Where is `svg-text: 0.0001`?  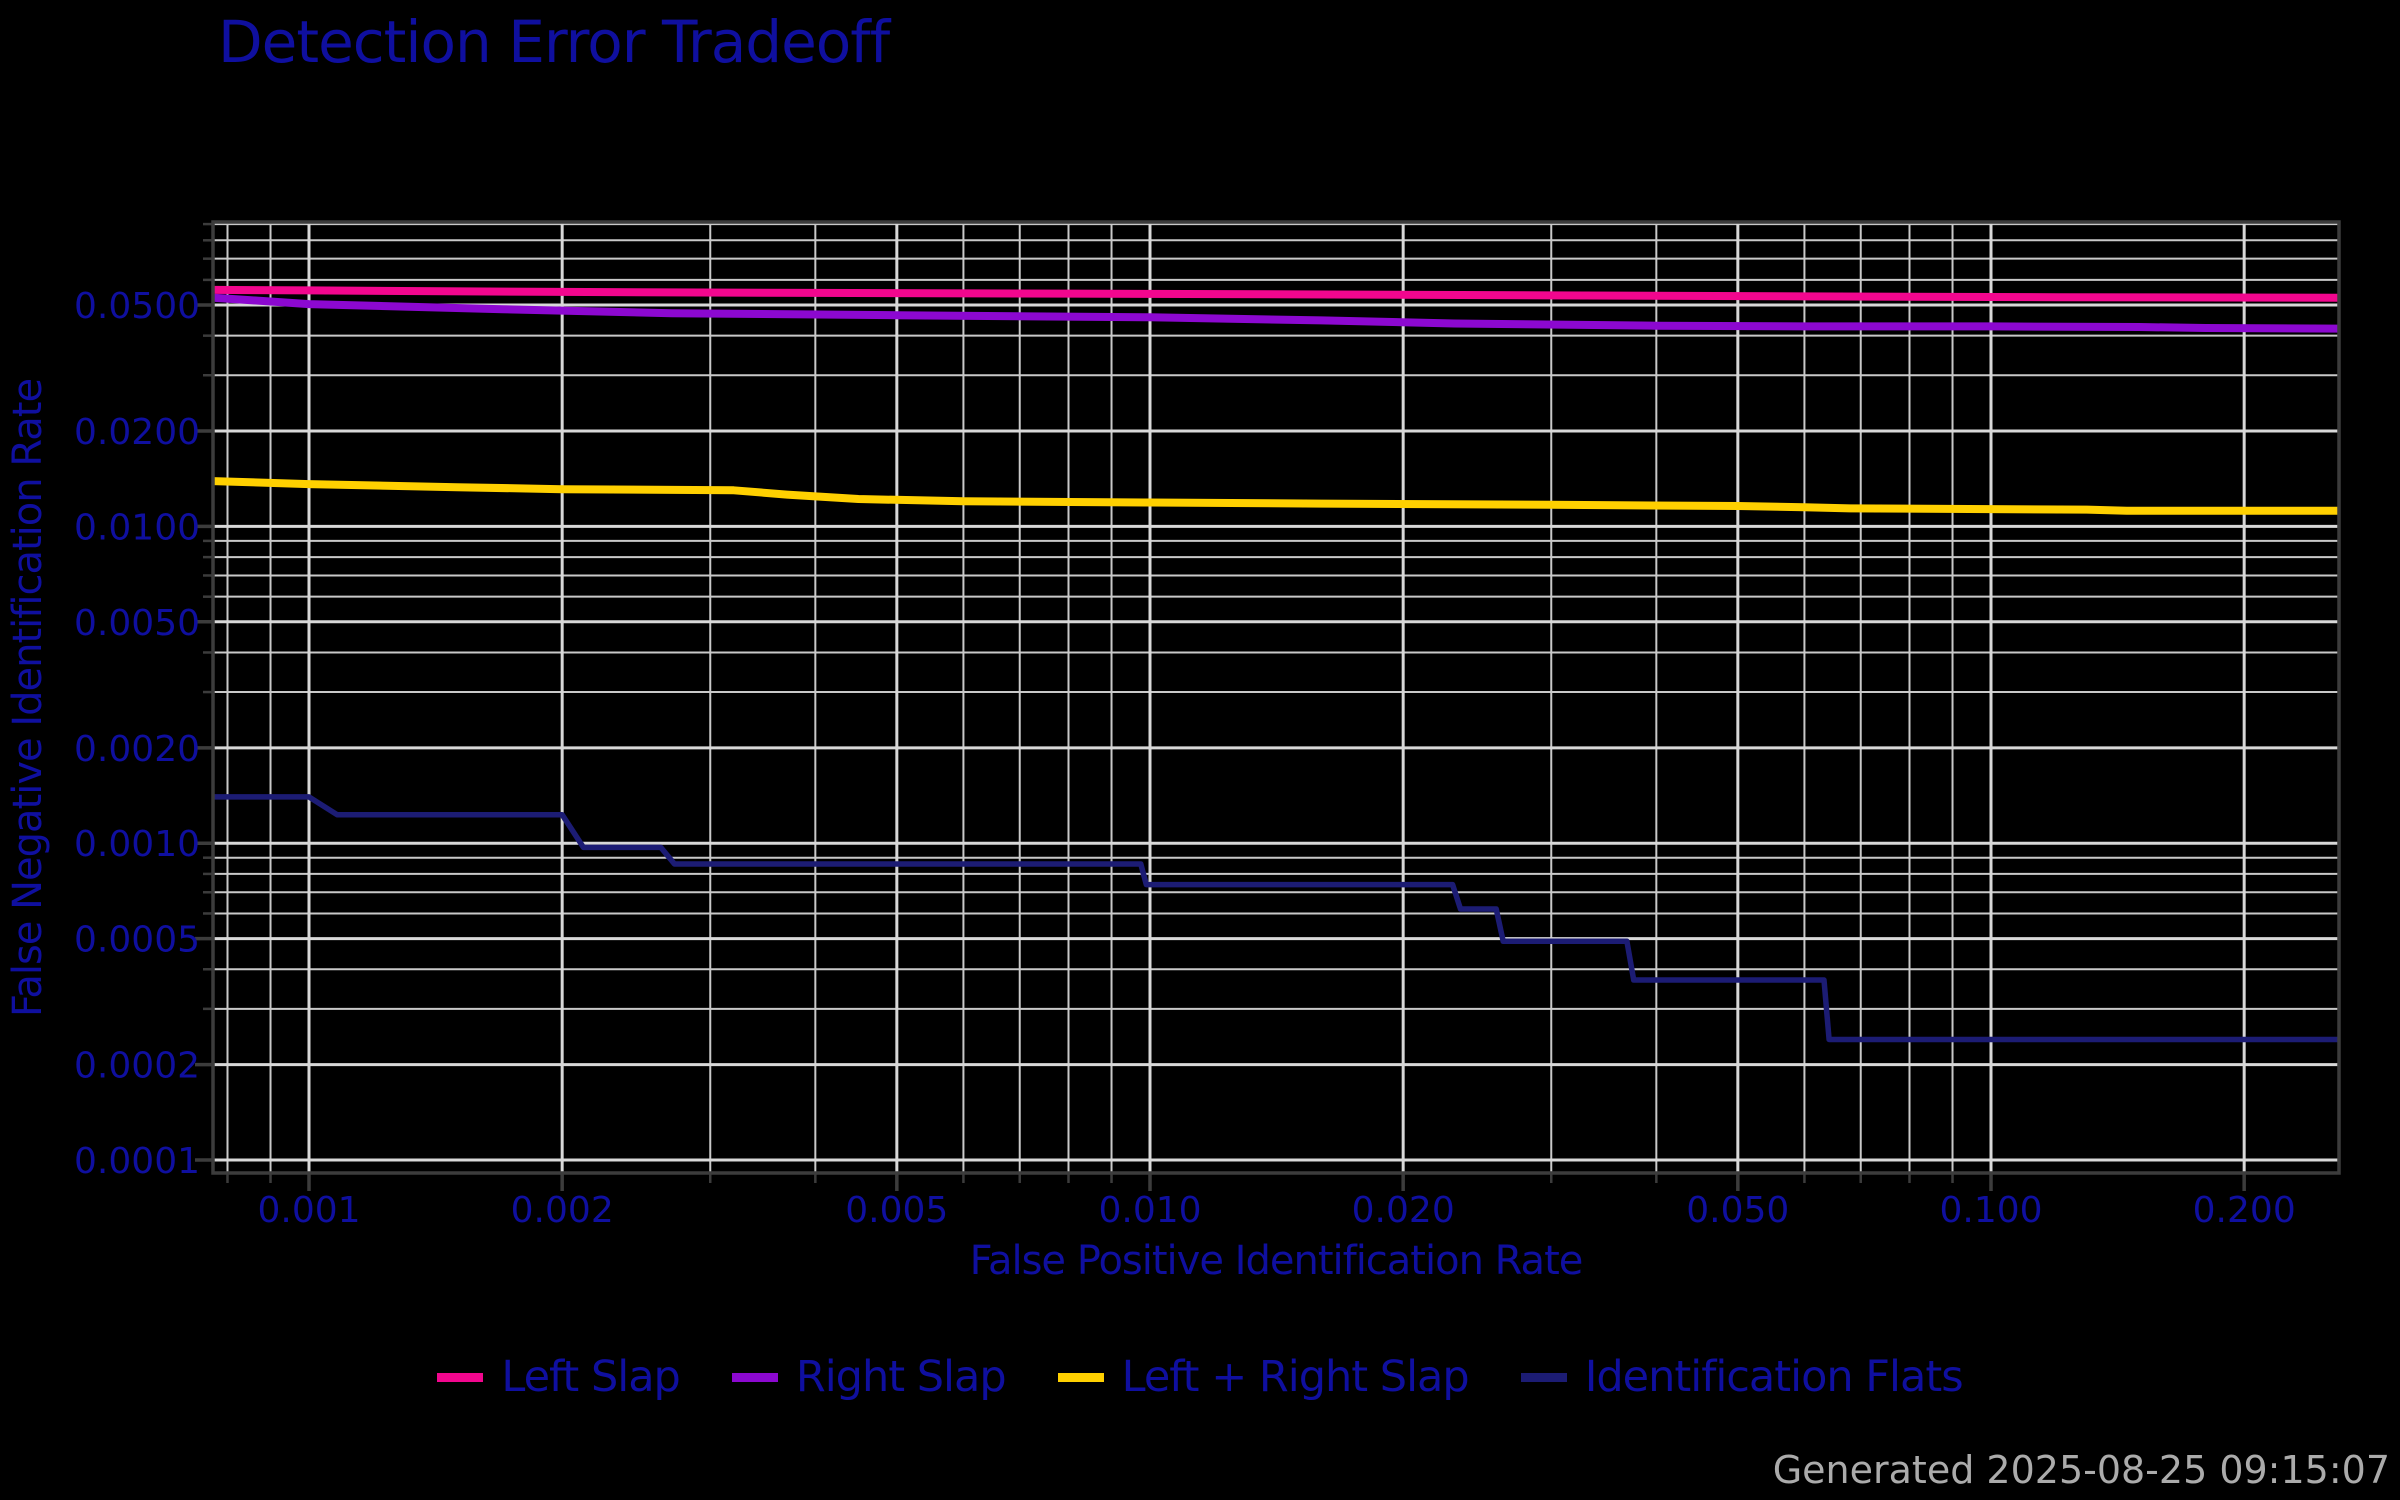
svg-text: 0.0001 is located at coordinates (137, 1161).